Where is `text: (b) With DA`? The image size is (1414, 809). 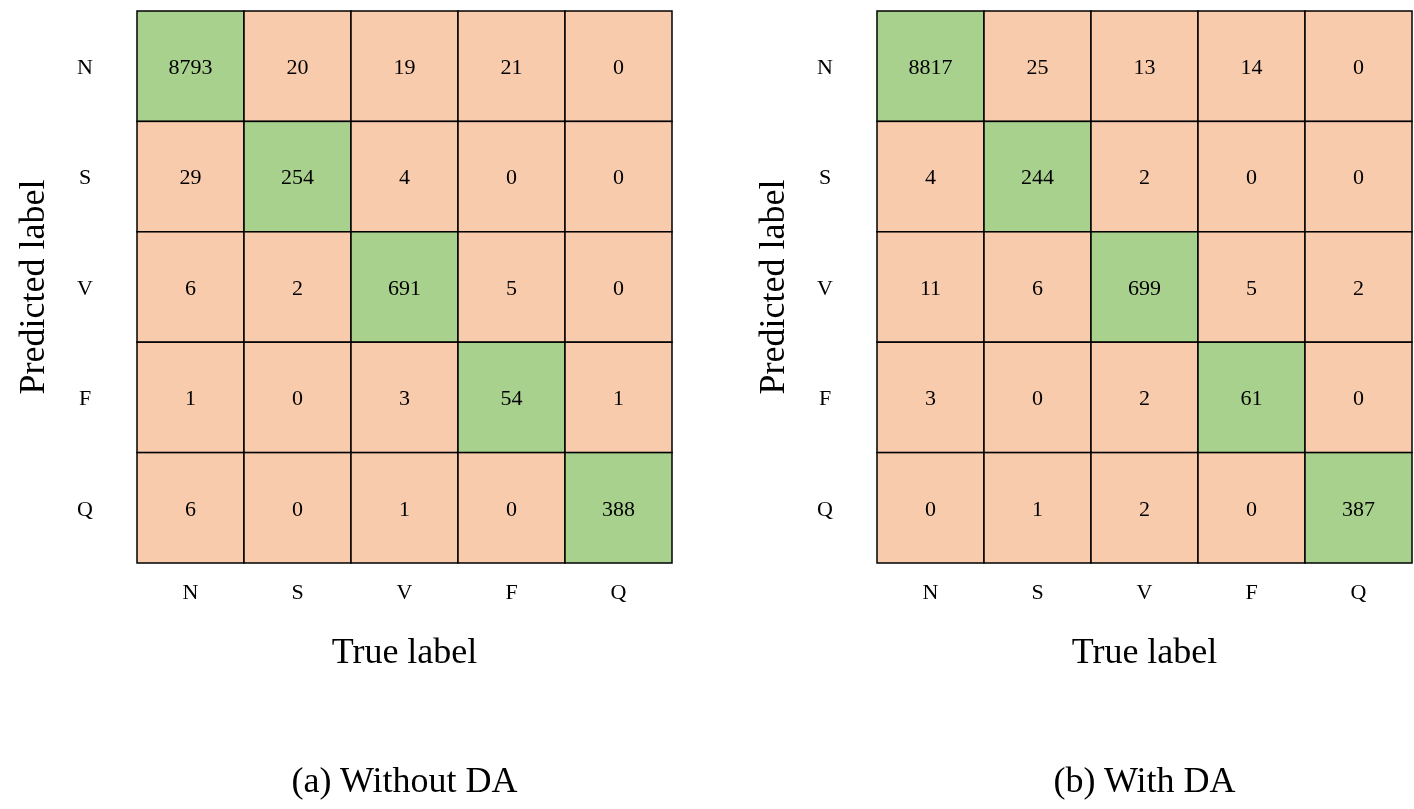 text: (b) With DA is located at coordinates (1144, 780).